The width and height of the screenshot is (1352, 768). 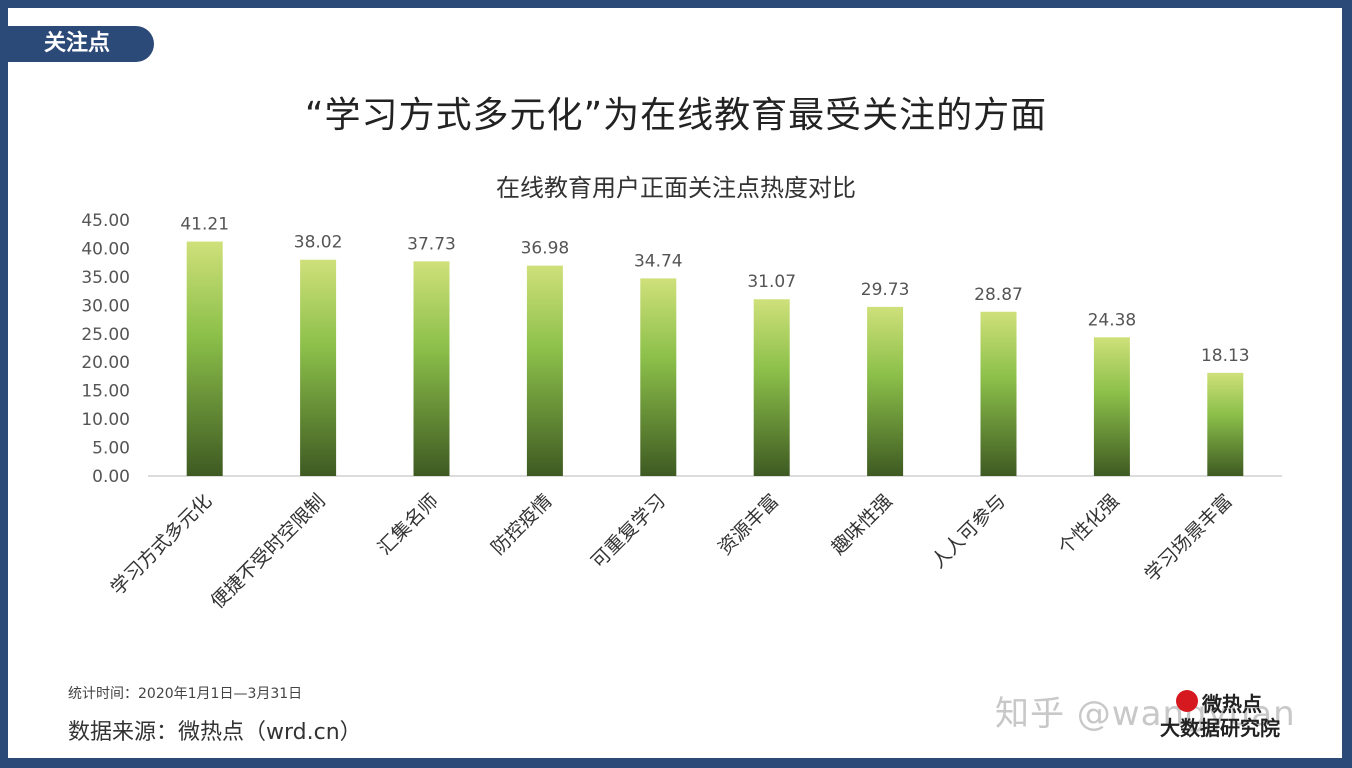 What do you see at coordinates (105, 278) in the screenshot?
I see `y-tick-label: 35.00` at bounding box center [105, 278].